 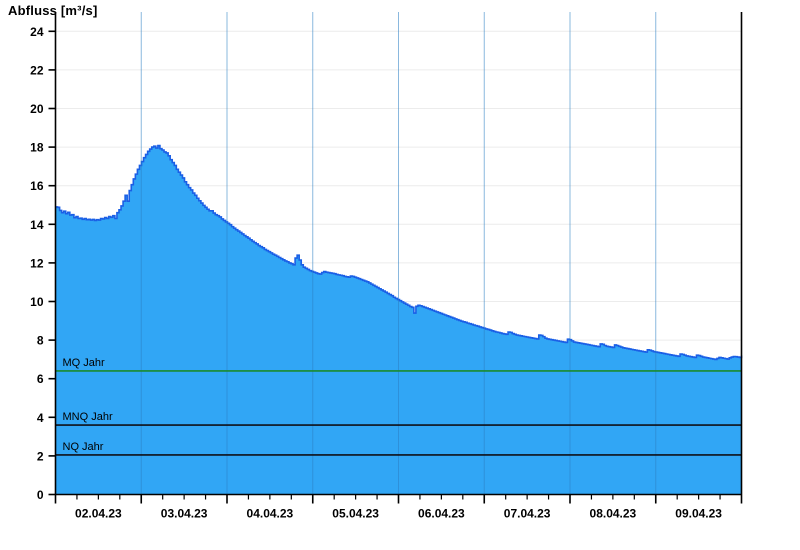 What do you see at coordinates (40, 418) in the screenshot?
I see `y-tick-label: 4` at bounding box center [40, 418].